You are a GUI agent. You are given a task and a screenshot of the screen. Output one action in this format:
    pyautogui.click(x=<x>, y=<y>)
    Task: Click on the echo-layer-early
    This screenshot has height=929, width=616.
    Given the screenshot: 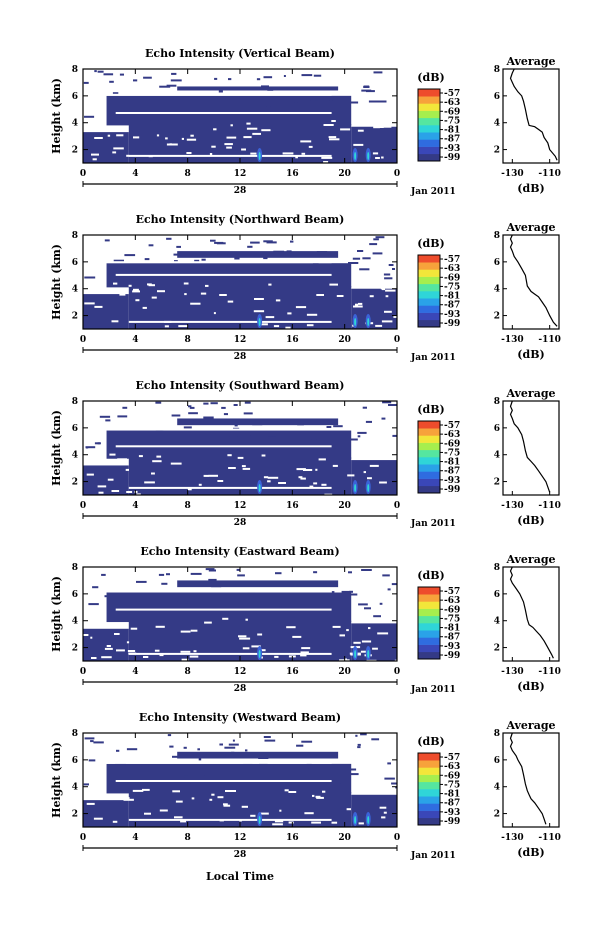 What is the action you would take?
    pyautogui.click(x=106, y=311)
    